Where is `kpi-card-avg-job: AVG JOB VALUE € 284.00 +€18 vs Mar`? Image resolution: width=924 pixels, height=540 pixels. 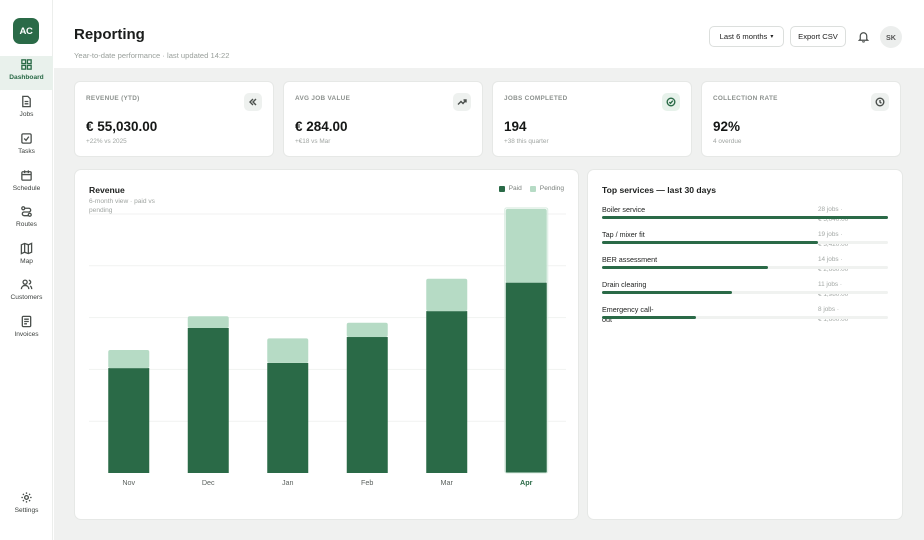
kpi-card-avg-job: AVG JOB VALUE € 284.00 +€18 vs Mar is located at coordinates (383, 119).